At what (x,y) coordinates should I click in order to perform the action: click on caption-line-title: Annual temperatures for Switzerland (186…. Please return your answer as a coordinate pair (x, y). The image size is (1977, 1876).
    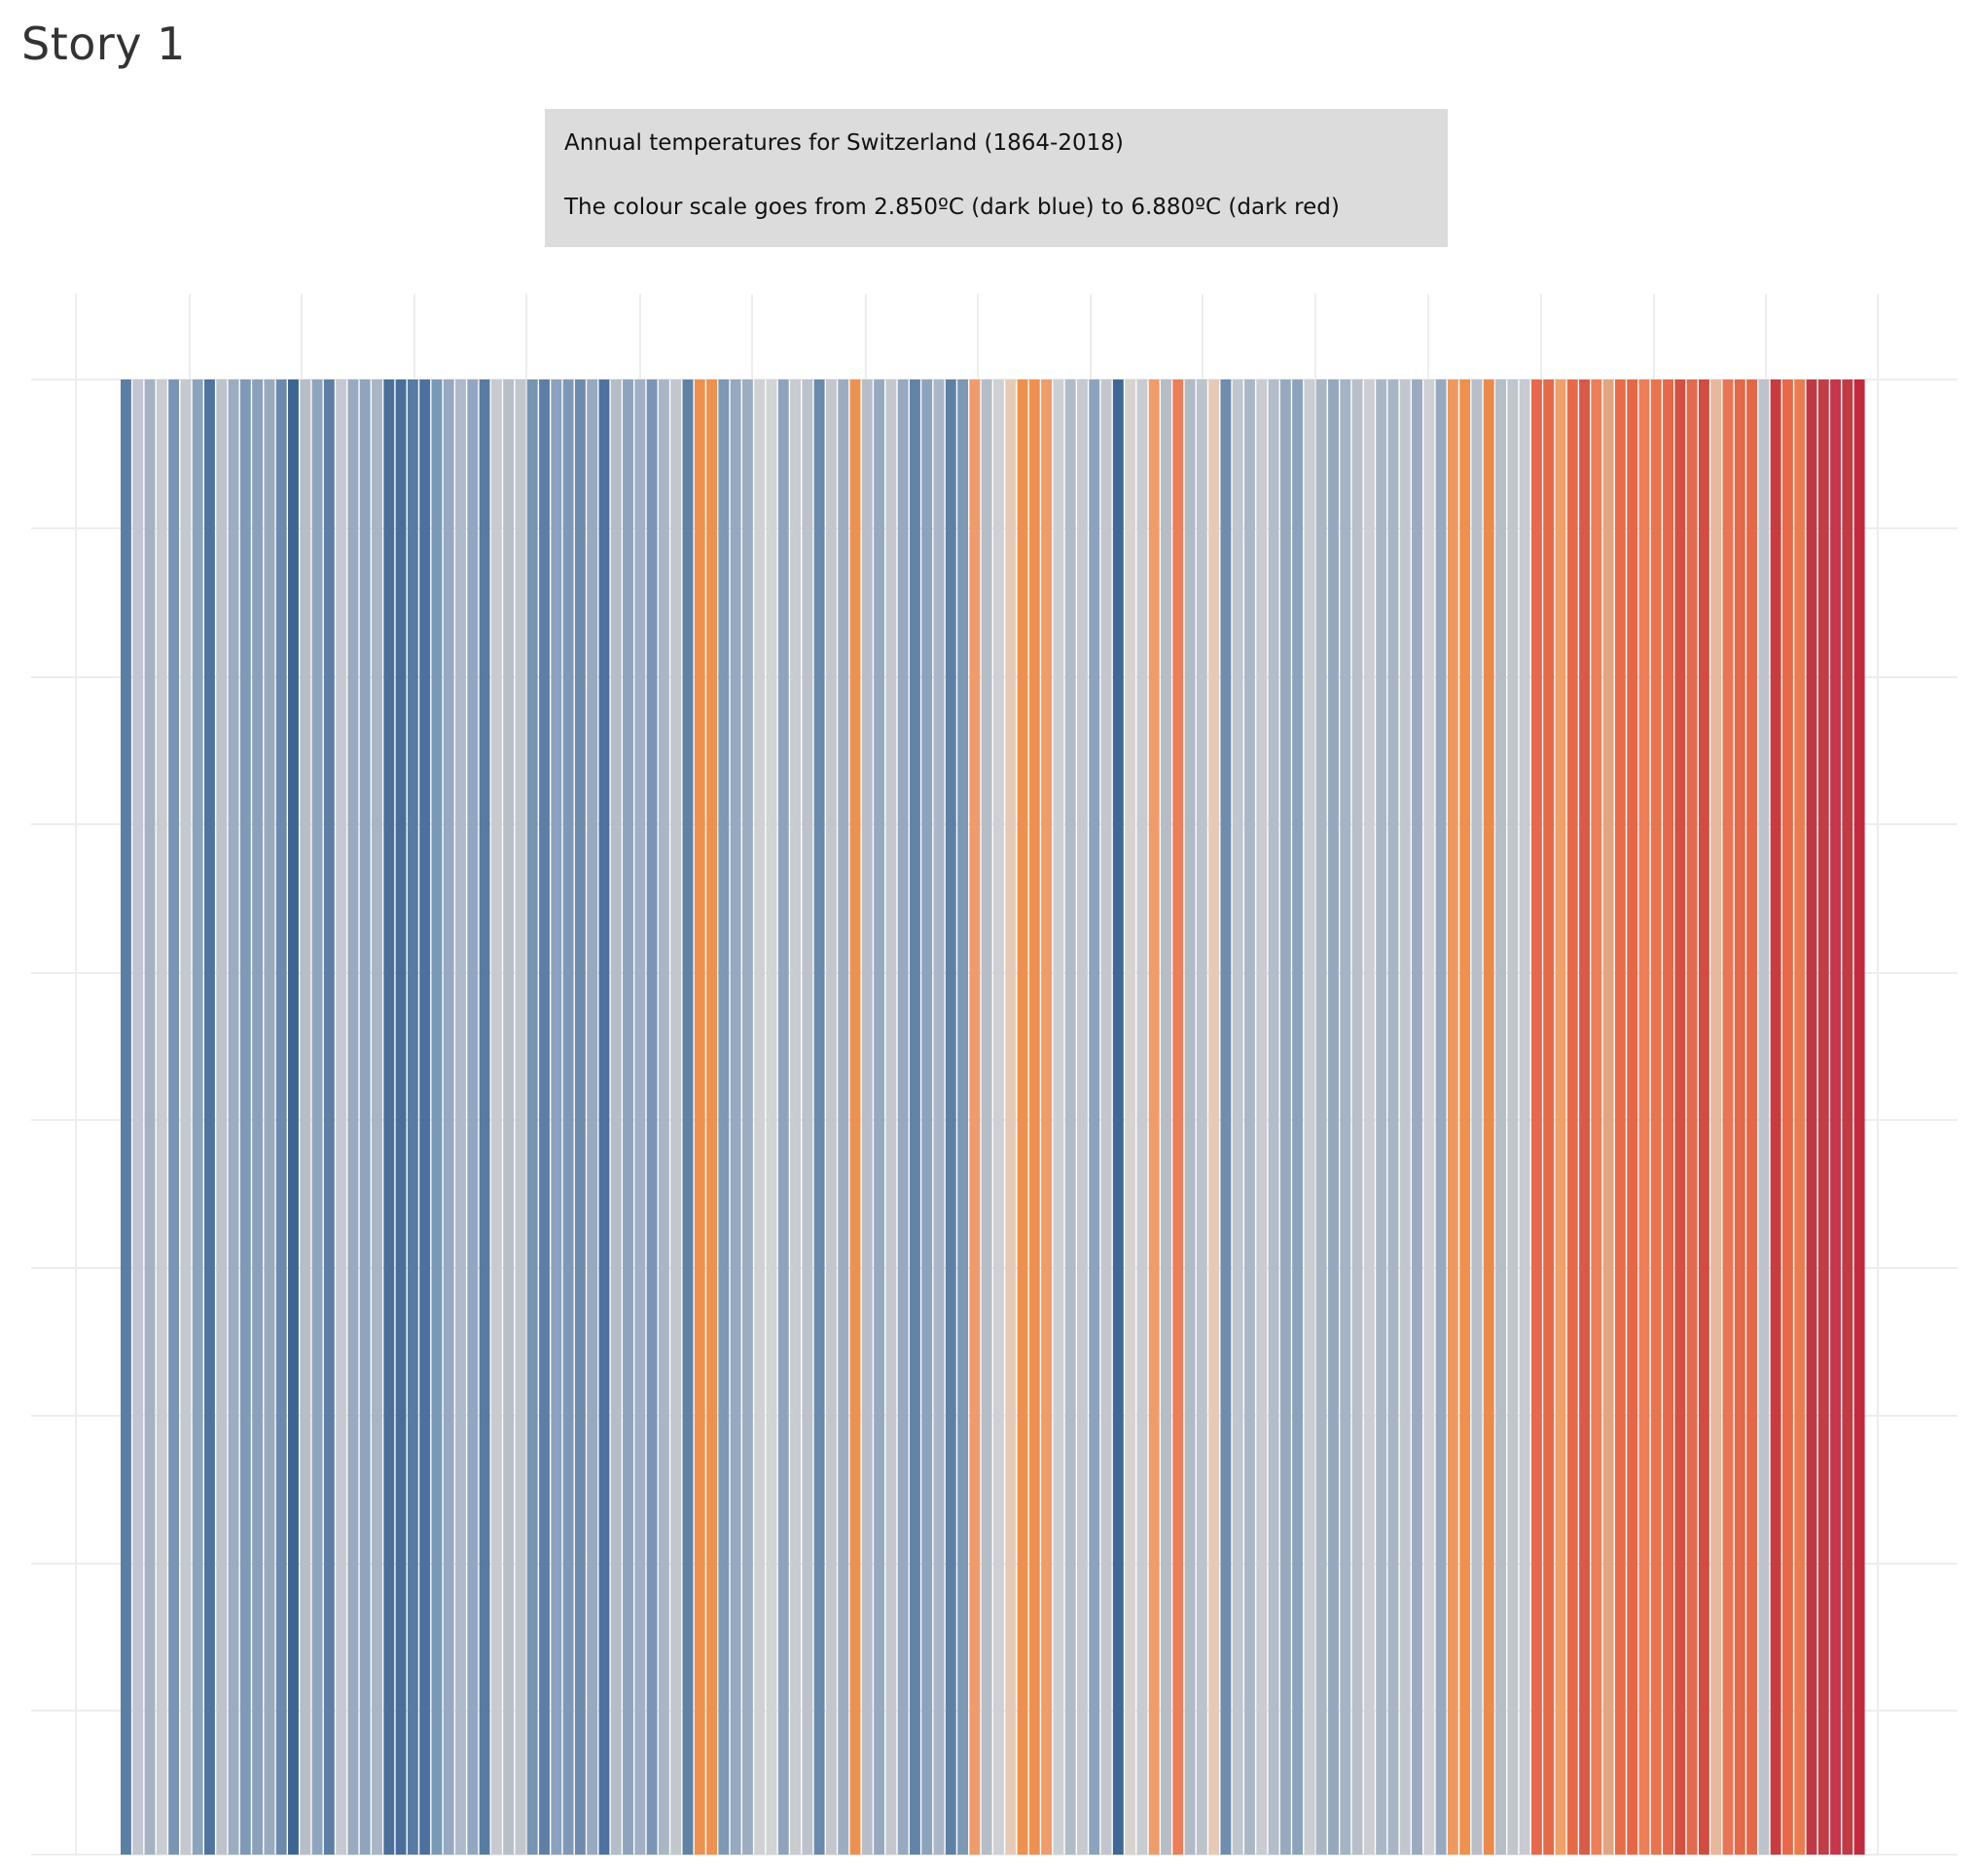
    Looking at the image, I should click on (844, 143).